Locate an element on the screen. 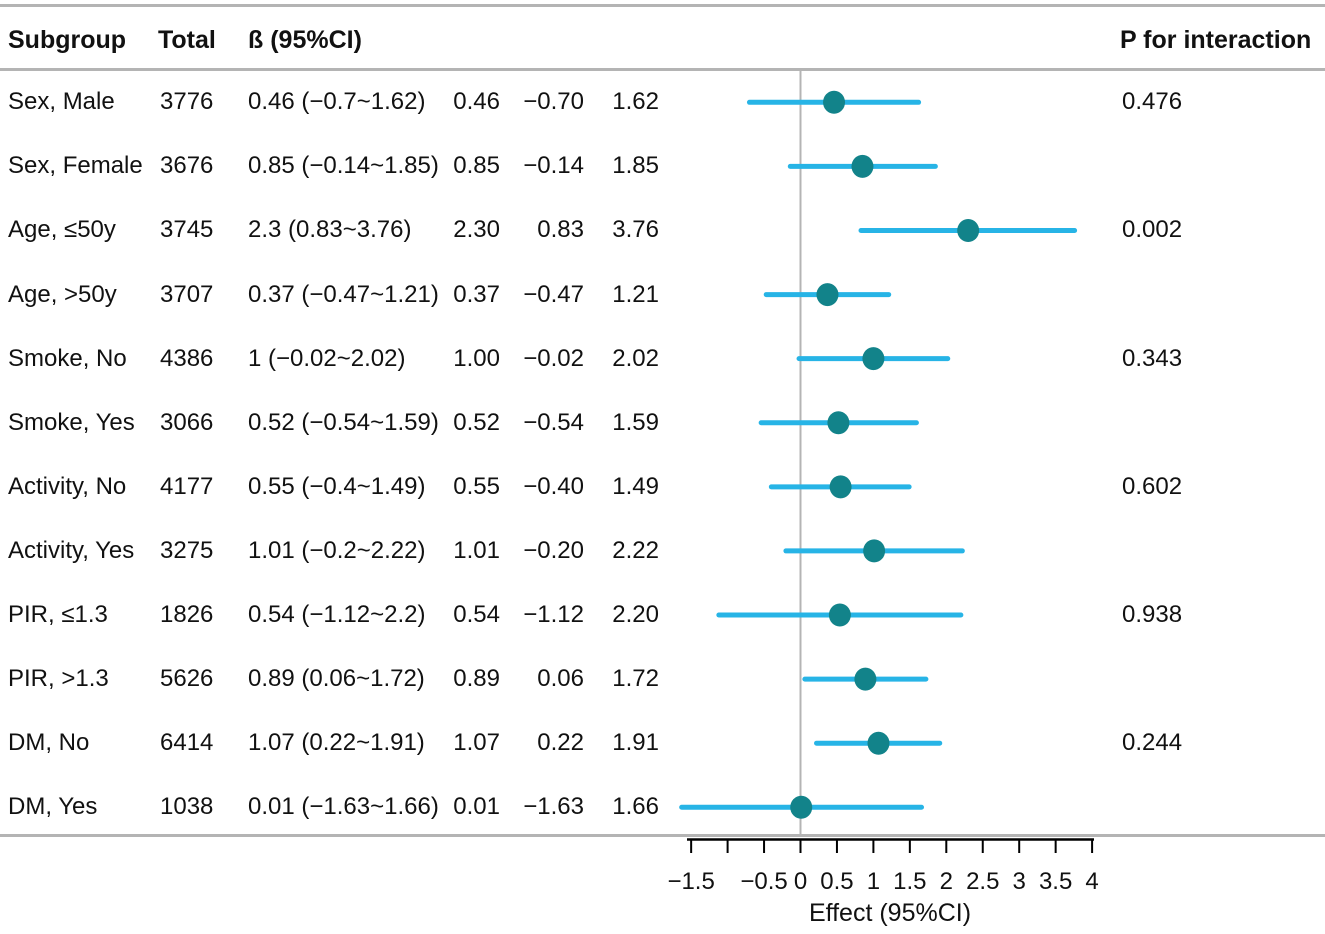  ci-upper-value: 1.21 is located at coordinates (635, 294).